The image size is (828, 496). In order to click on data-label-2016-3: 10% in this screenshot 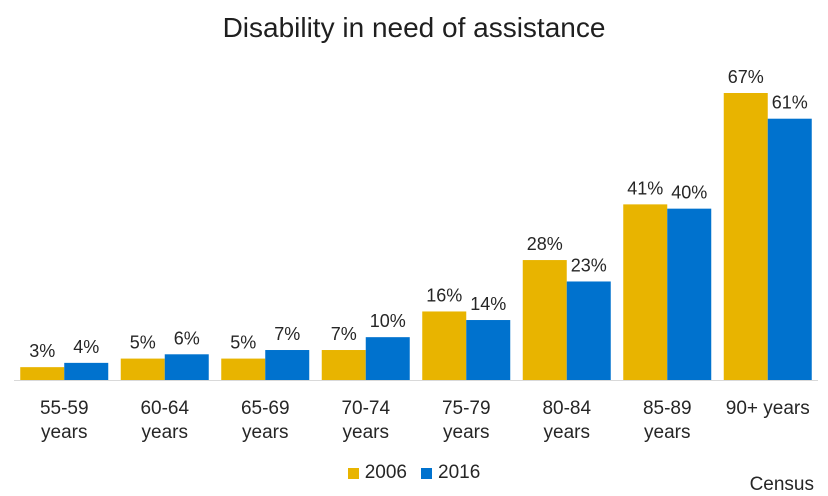, I will do `click(388, 321)`.